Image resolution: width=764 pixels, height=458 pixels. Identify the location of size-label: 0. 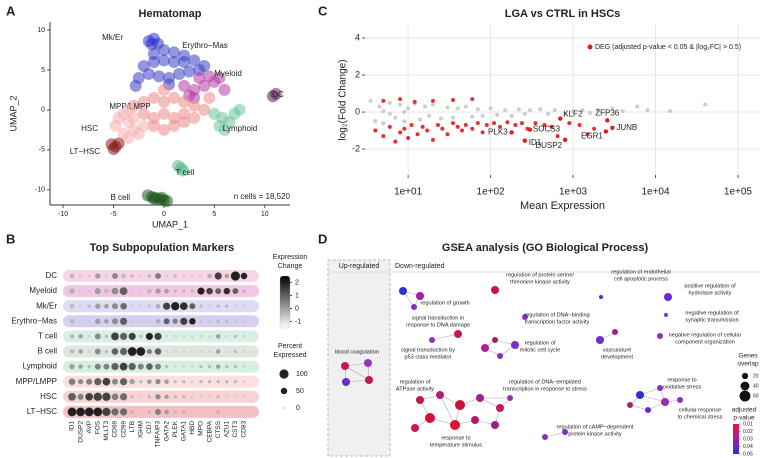
(298, 408).